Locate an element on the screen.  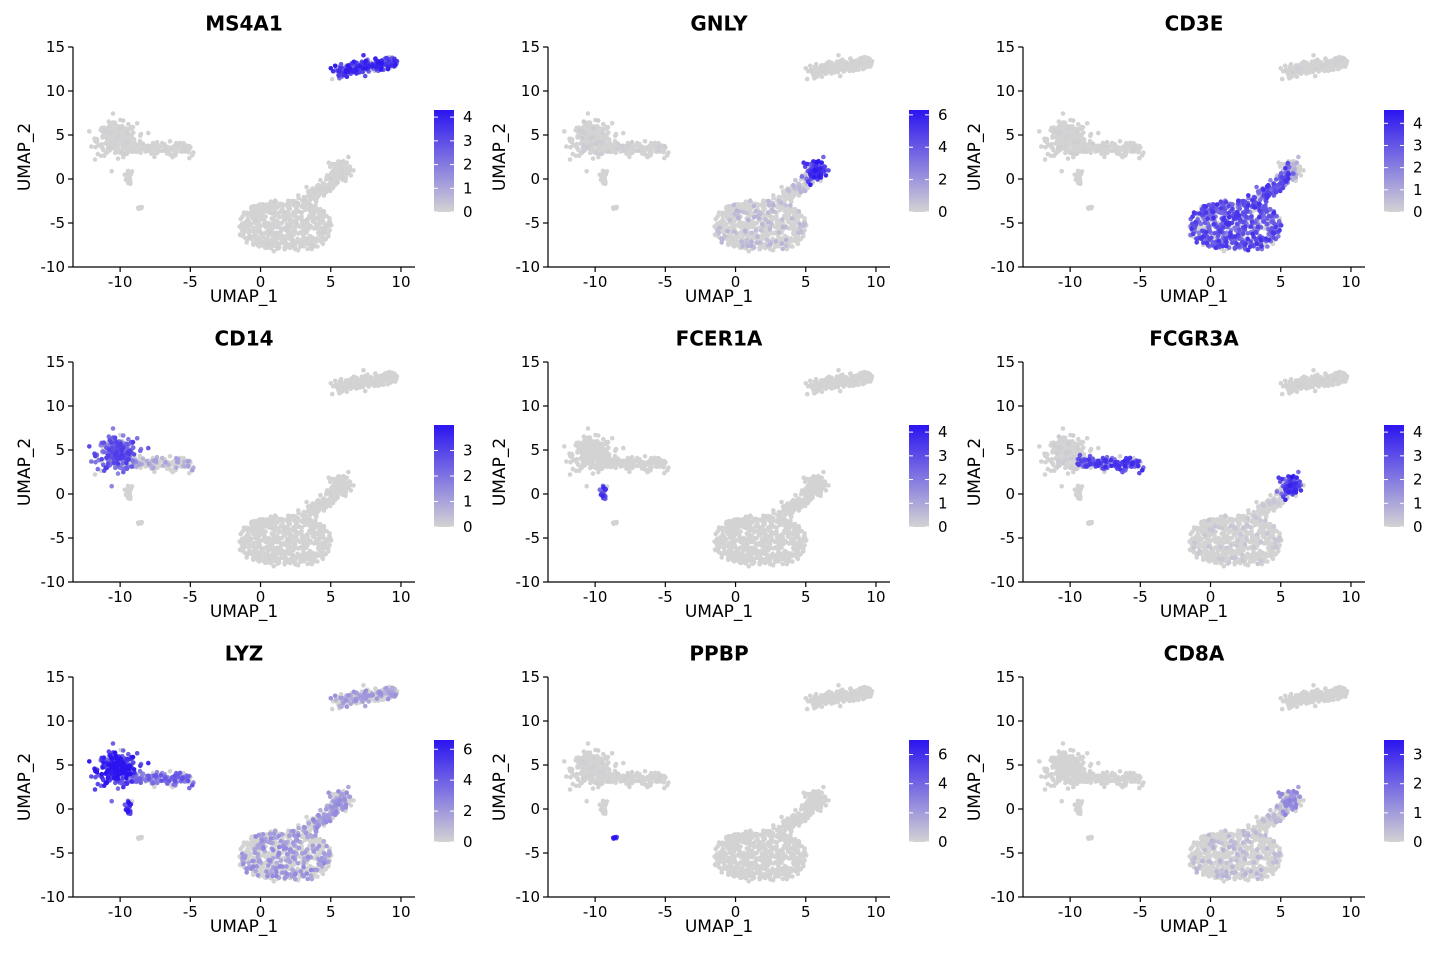
x-tick-label: 5 is located at coordinates (331, 282).